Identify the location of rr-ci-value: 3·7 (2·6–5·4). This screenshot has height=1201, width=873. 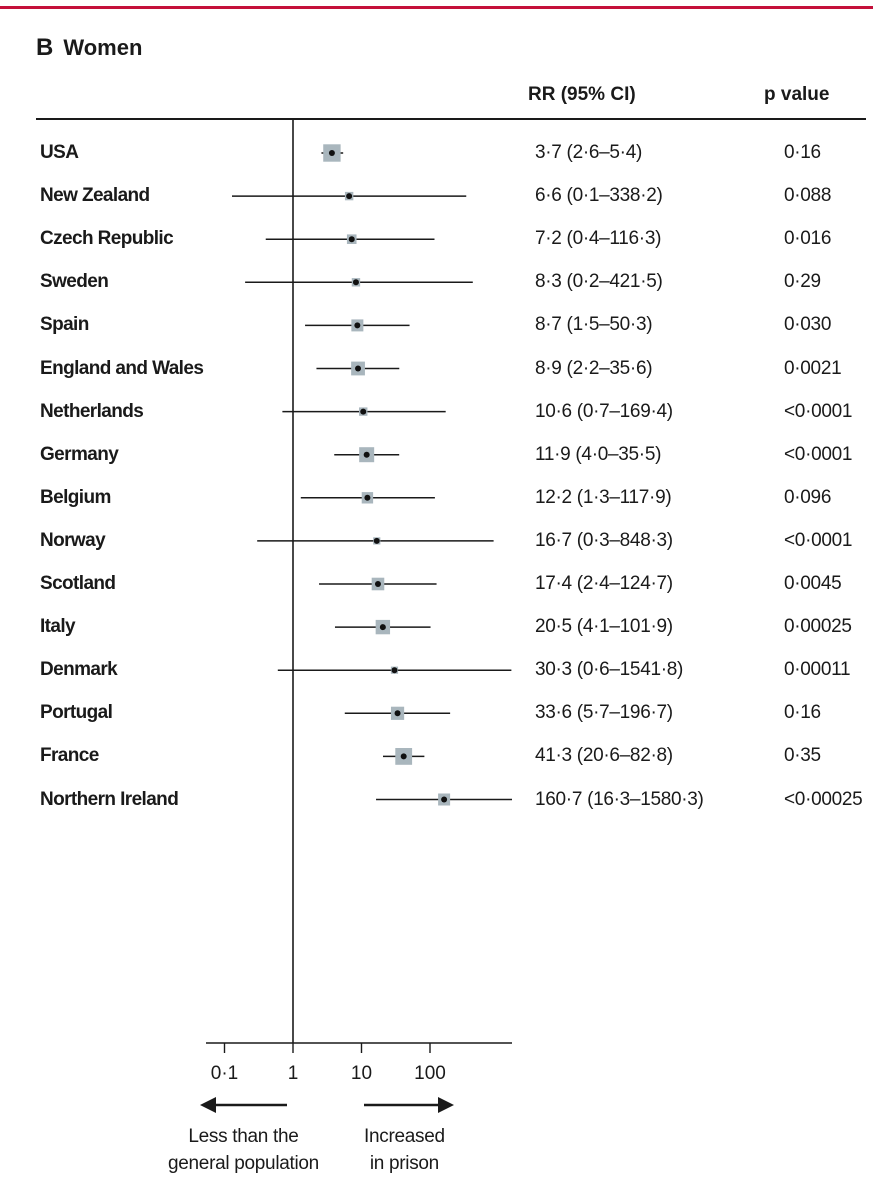
(588, 152).